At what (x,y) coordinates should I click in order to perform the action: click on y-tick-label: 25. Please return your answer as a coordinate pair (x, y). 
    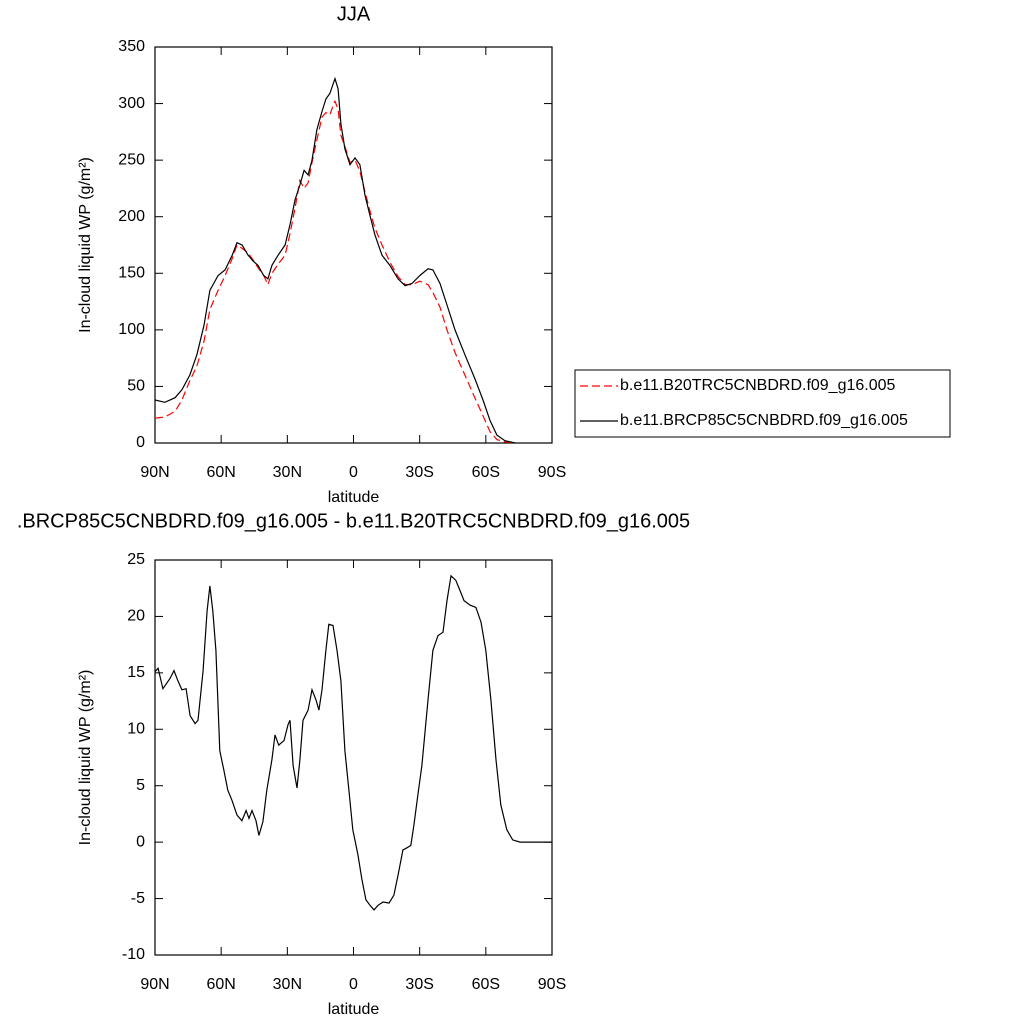
    Looking at the image, I should click on (136, 559).